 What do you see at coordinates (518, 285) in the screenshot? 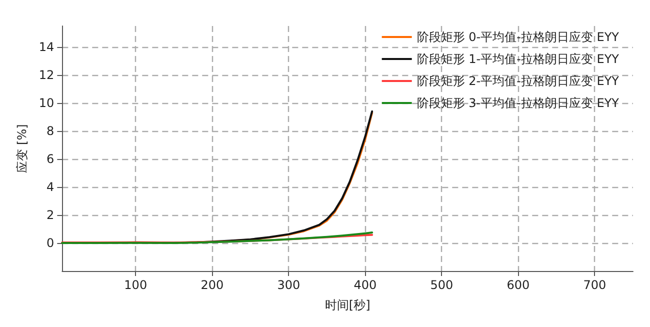
I see `x-tick-label: 600` at bounding box center [518, 285].